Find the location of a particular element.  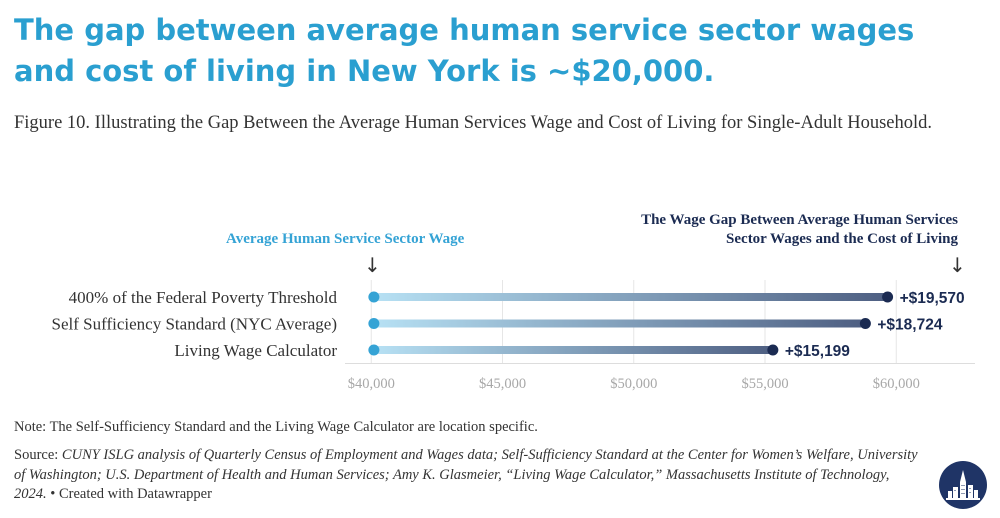

x-tick-label: $40,000 is located at coordinates (371, 384).